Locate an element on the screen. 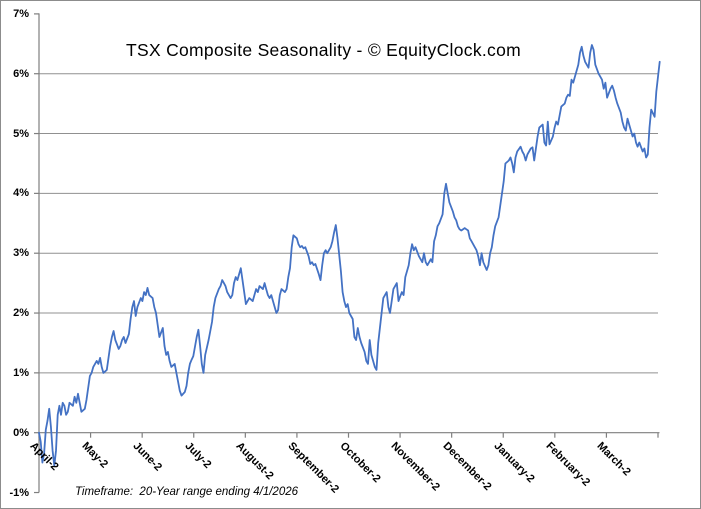  y-axis-label: 5% is located at coordinates (21, 133).